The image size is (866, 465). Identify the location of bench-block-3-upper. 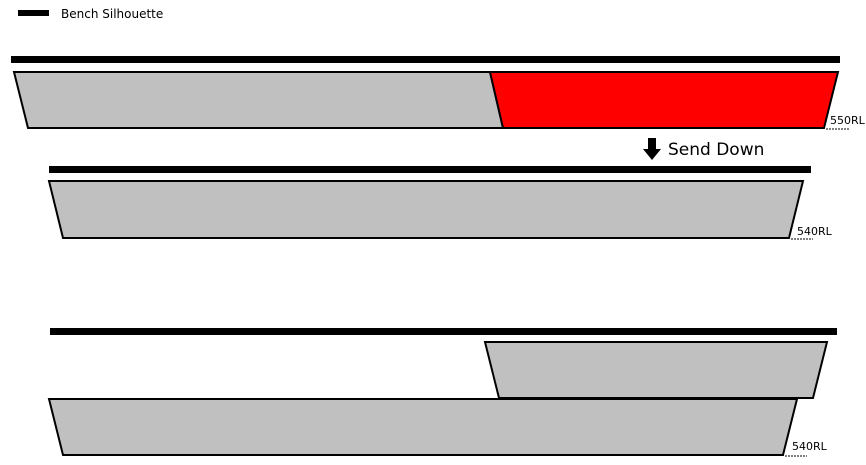
(656, 370).